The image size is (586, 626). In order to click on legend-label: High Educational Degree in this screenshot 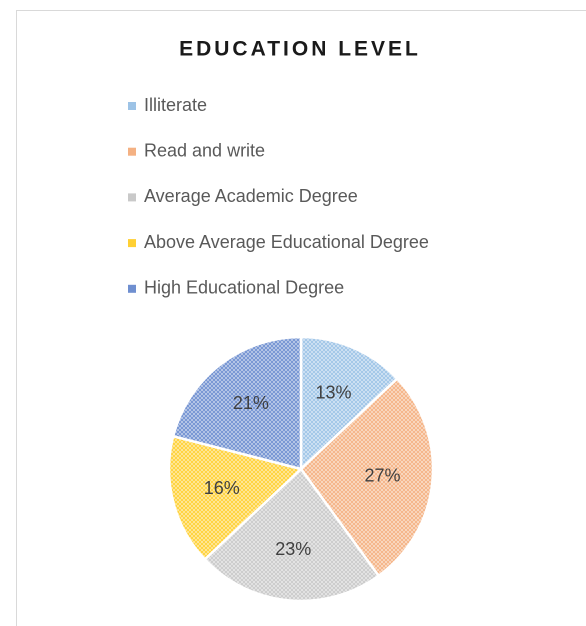, I will do `click(244, 288)`.